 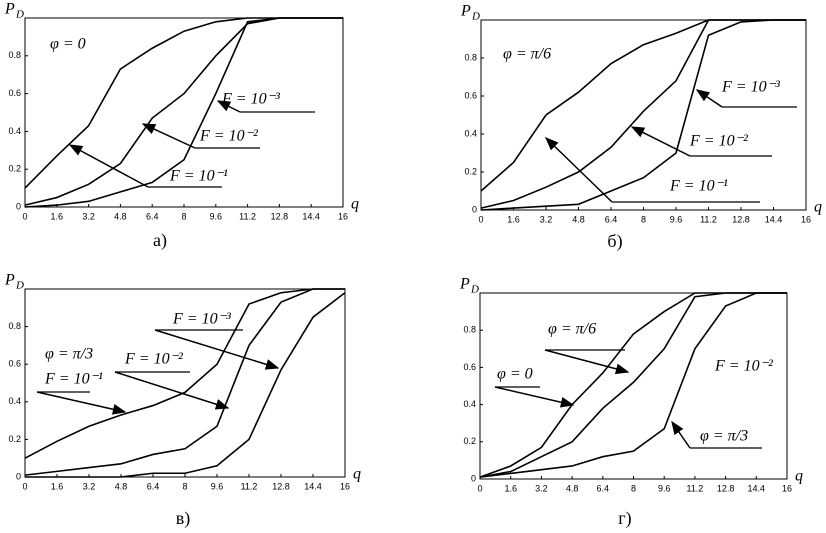 I want to click on series-label: φ = π/6, so click(x=572, y=329).